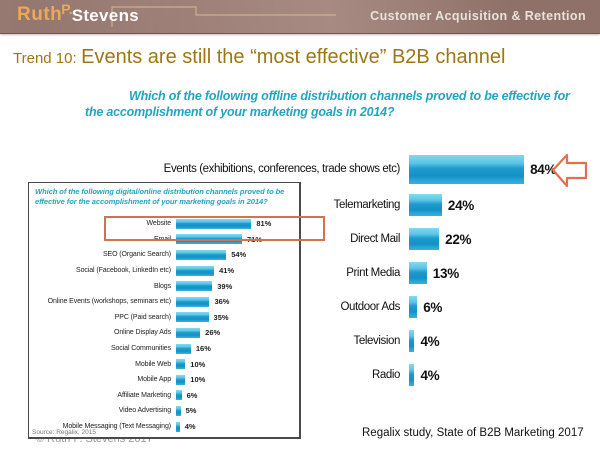 The height and width of the screenshot is (450, 600). I want to click on bar-value: 84%, so click(543, 169).